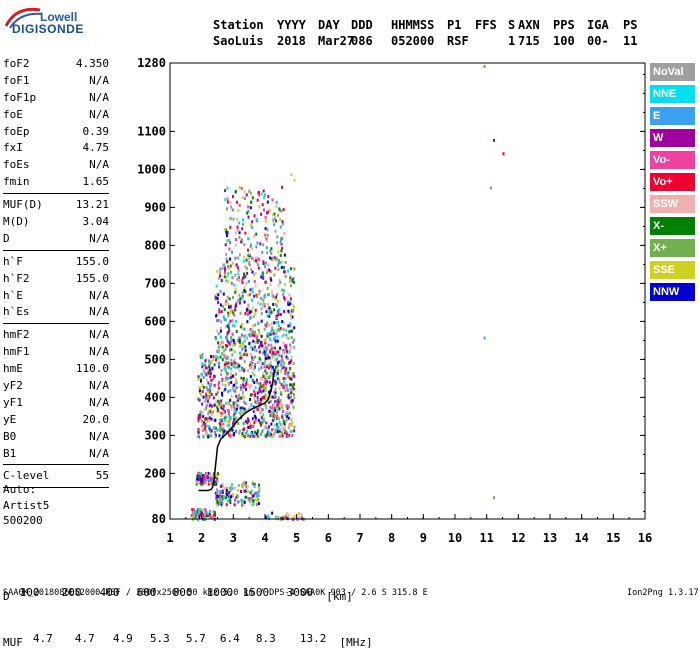 This screenshot has height=664, width=700. What do you see at coordinates (99, 402) in the screenshot?
I see `param-value: N/A` at bounding box center [99, 402].